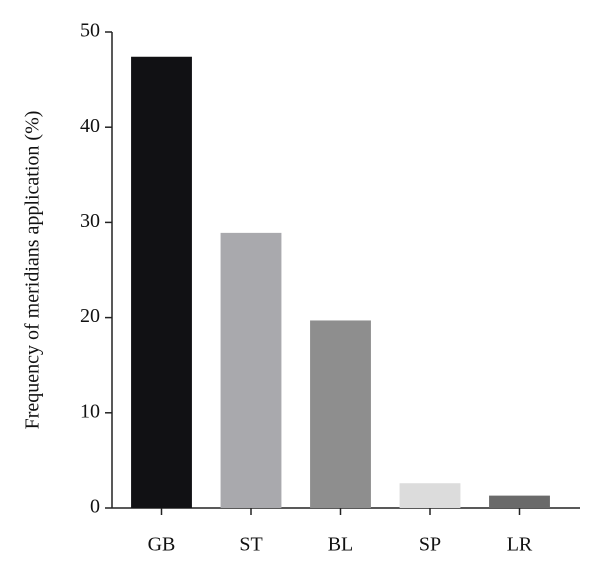 Image resolution: width=600 pixels, height=577 pixels. I want to click on x-tick-label: GB, so click(162, 545).